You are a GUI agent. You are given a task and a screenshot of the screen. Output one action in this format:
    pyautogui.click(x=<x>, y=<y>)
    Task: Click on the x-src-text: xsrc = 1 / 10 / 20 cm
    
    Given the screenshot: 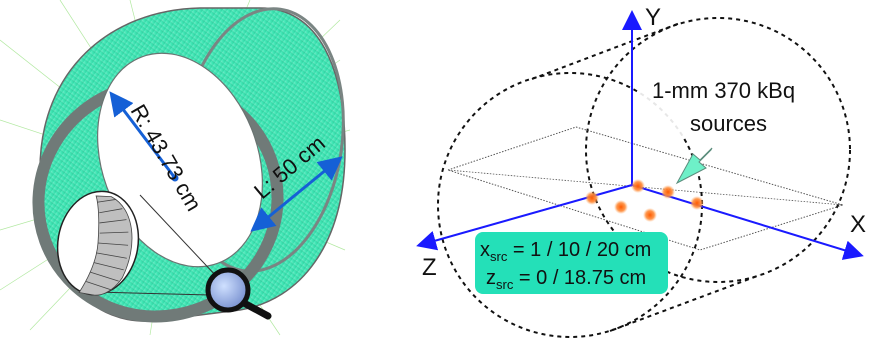 What is the action you would take?
    pyautogui.click(x=565, y=251)
    